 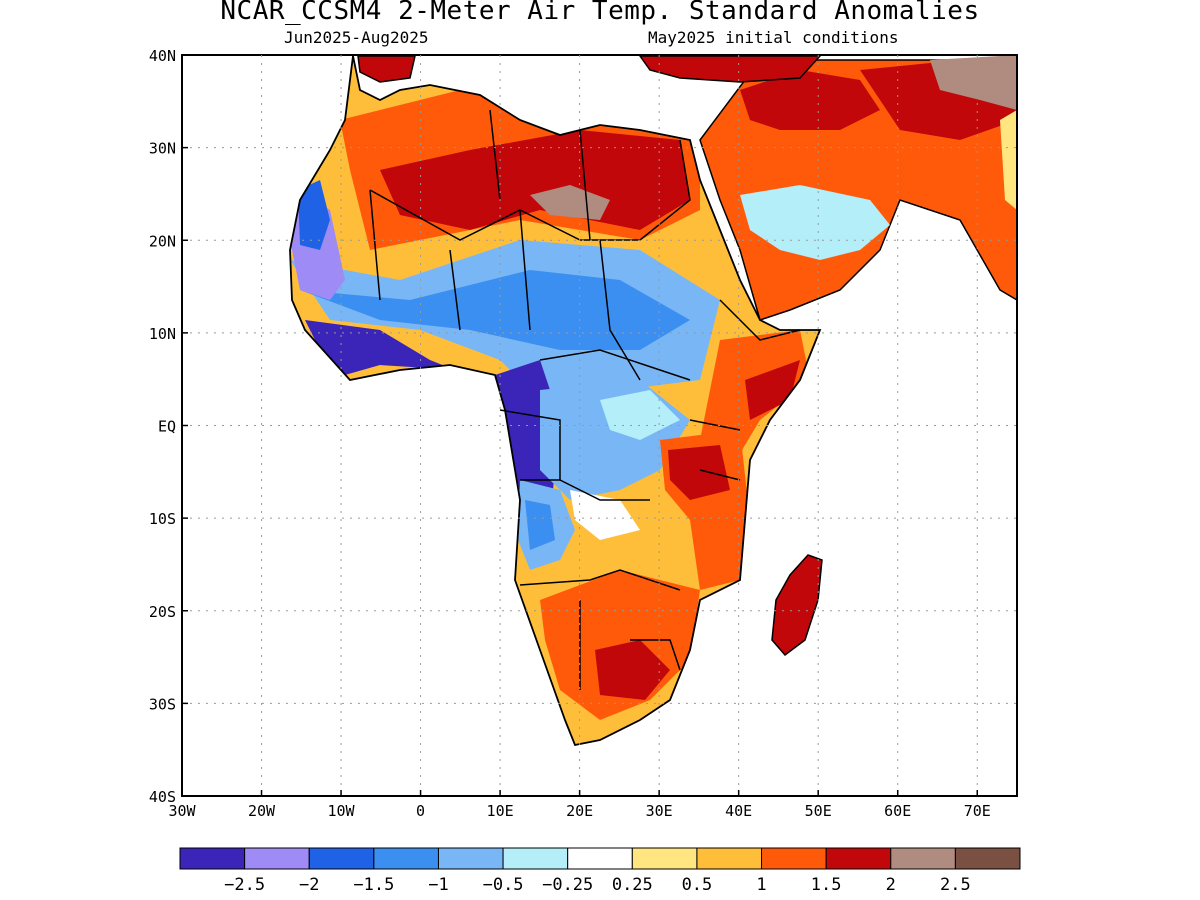 What do you see at coordinates (570, 202) in the screenshot?
I see `extreme-sahara` at bounding box center [570, 202].